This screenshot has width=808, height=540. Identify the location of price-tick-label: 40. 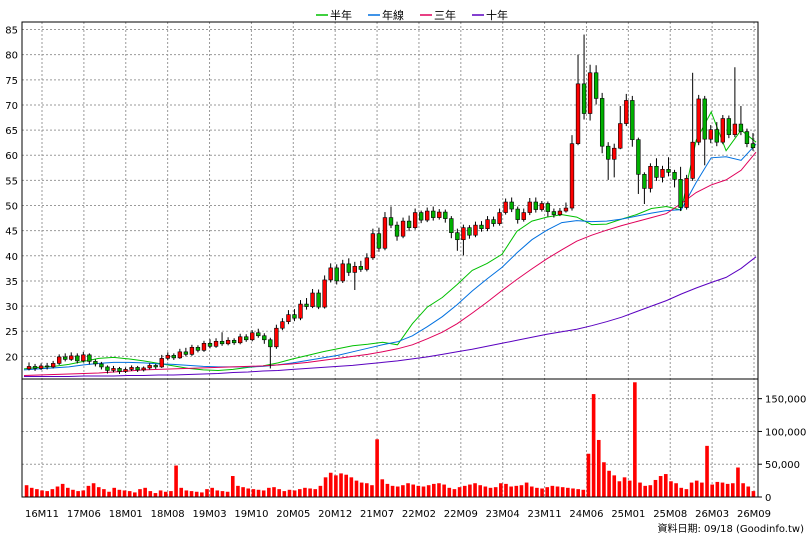
(11, 257).